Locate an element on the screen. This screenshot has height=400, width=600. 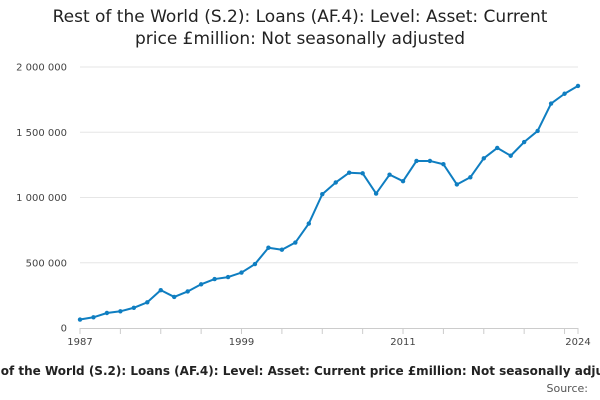
y-tick-label: 2 000 000 is located at coordinates (41, 68).